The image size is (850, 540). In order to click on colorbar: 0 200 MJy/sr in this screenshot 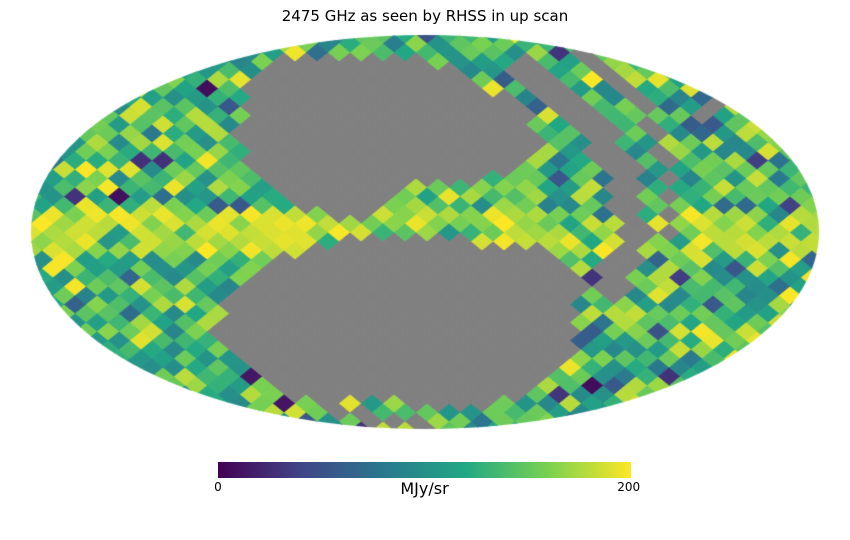, I will do `click(427, 483)`.